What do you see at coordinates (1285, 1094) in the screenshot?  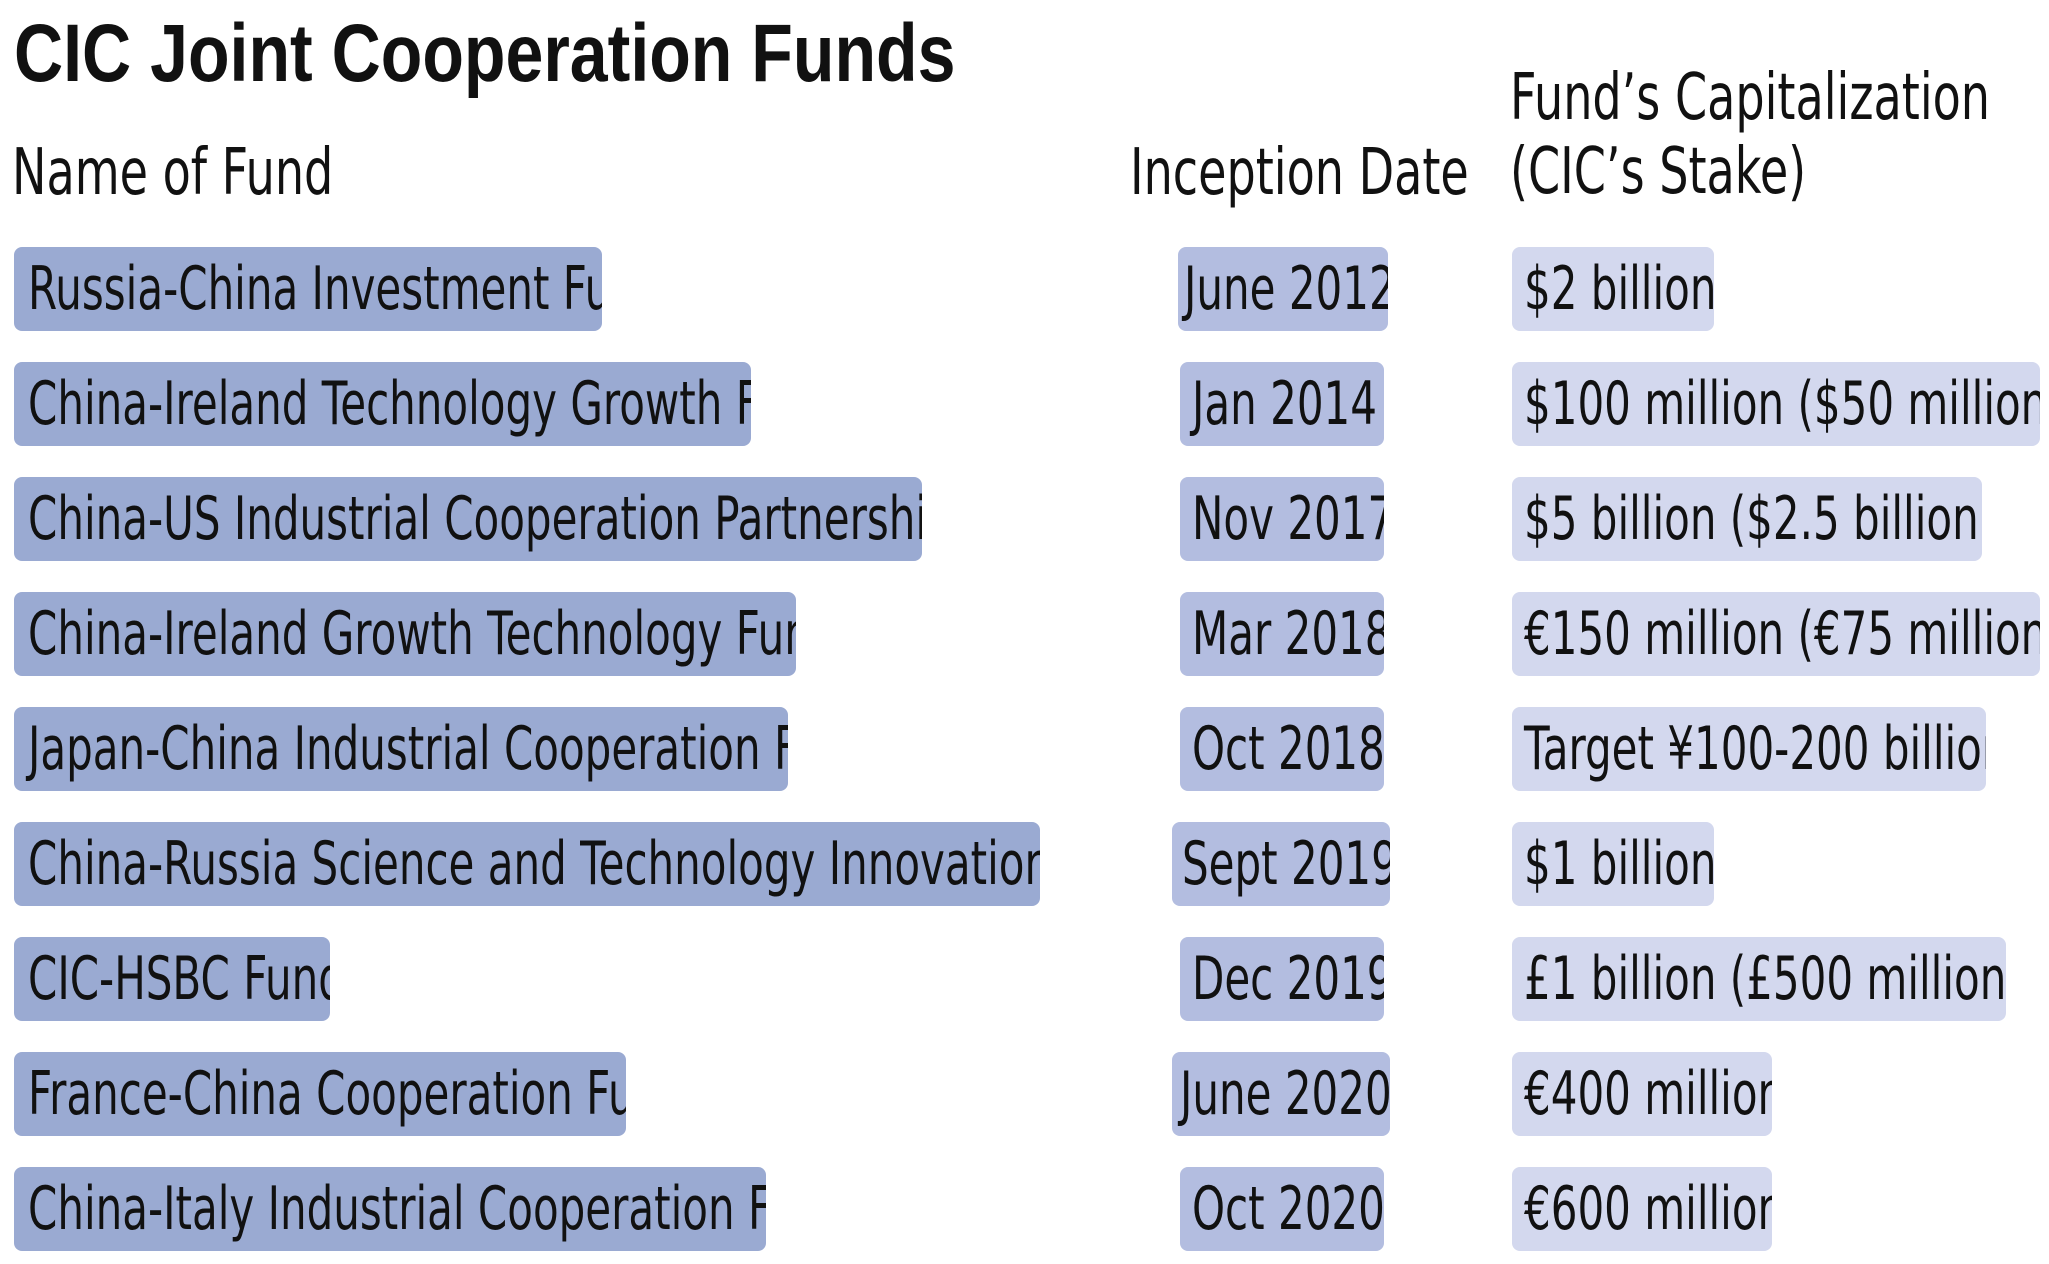 I see `inception-date: June 2020` at bounding box center [1285, 1094].